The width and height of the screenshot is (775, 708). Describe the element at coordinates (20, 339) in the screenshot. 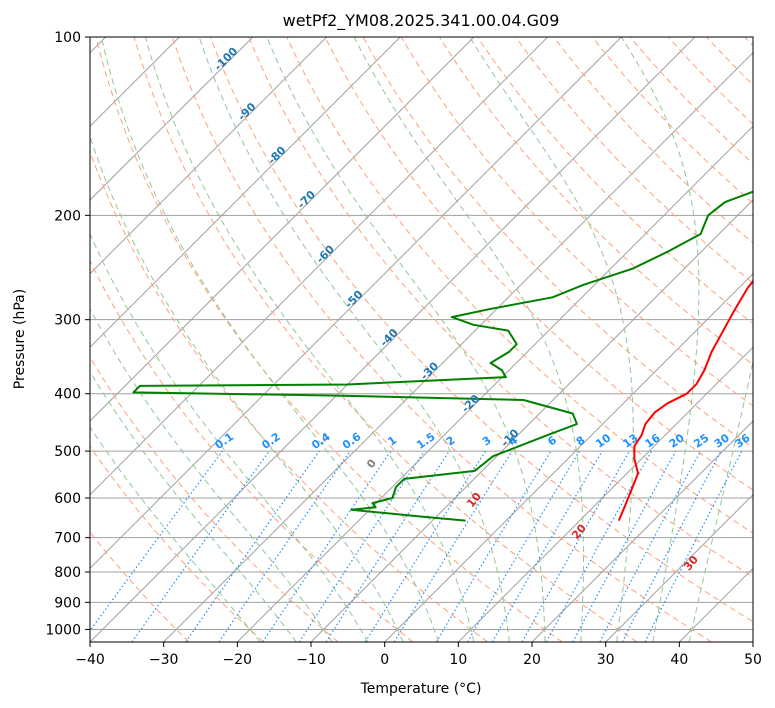

I see `y-axis-title: Pressure (hPa)` at that location.